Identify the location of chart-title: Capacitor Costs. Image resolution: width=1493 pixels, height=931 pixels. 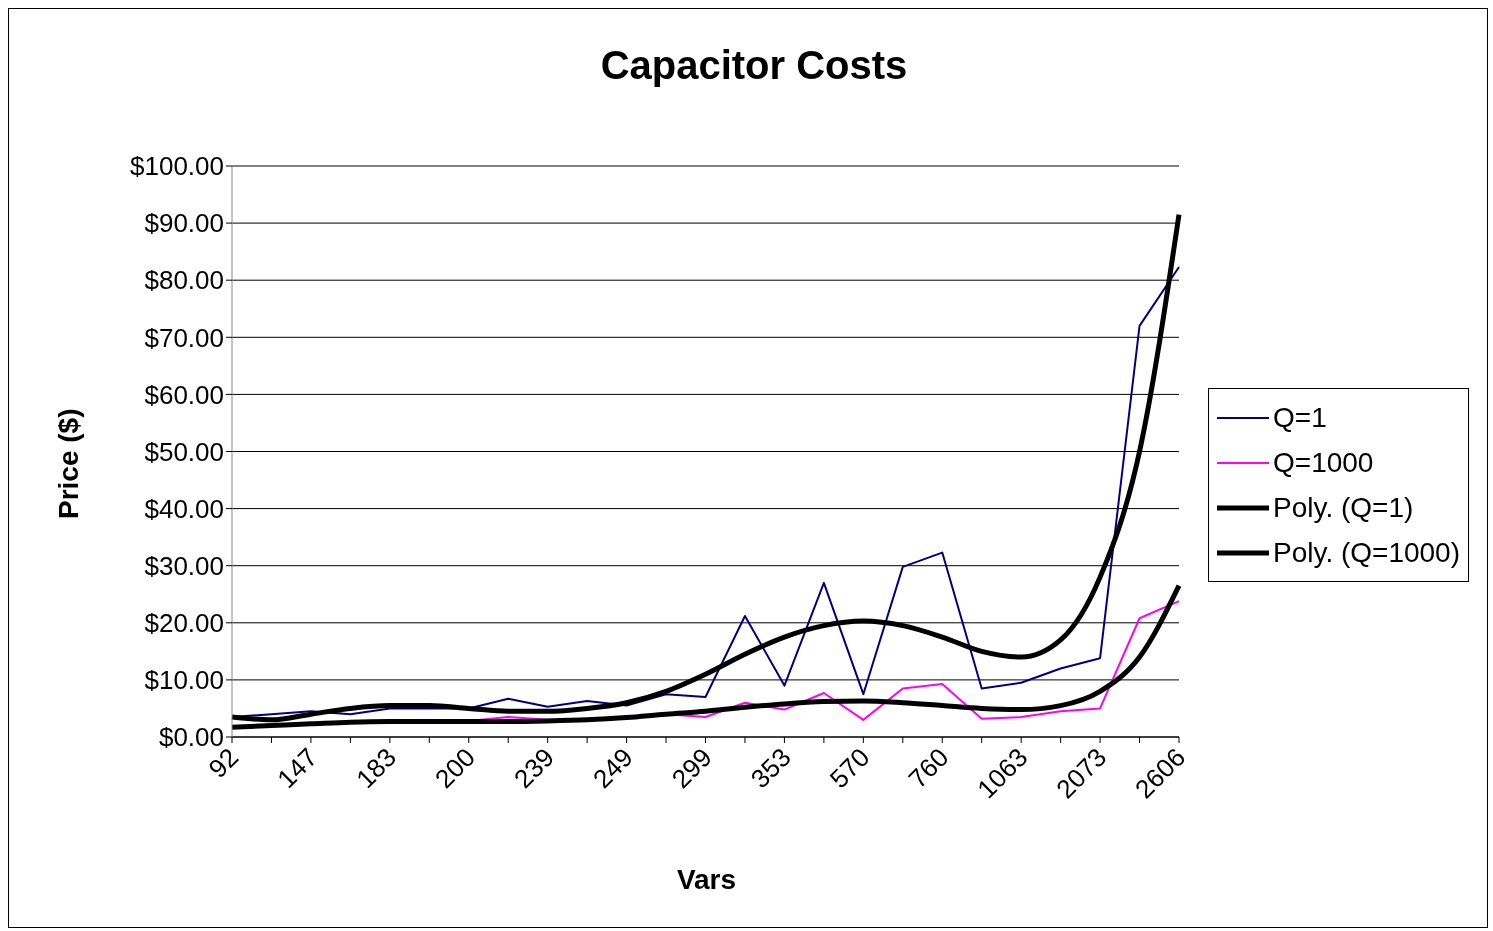
(754, 65).